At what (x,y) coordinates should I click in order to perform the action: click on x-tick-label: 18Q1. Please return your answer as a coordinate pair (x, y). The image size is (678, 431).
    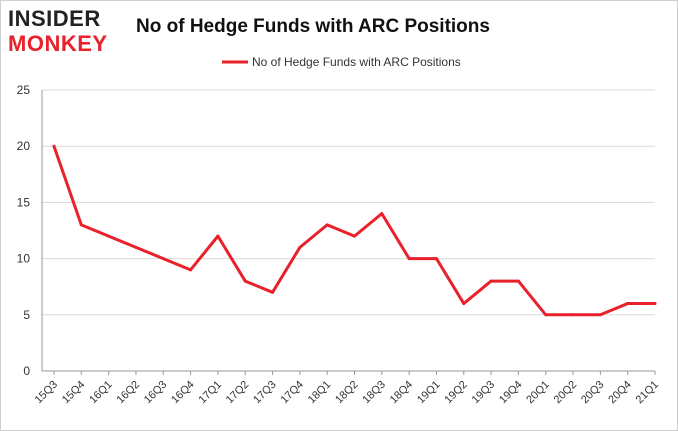
    Looking at the image, I should click on (320, 393).